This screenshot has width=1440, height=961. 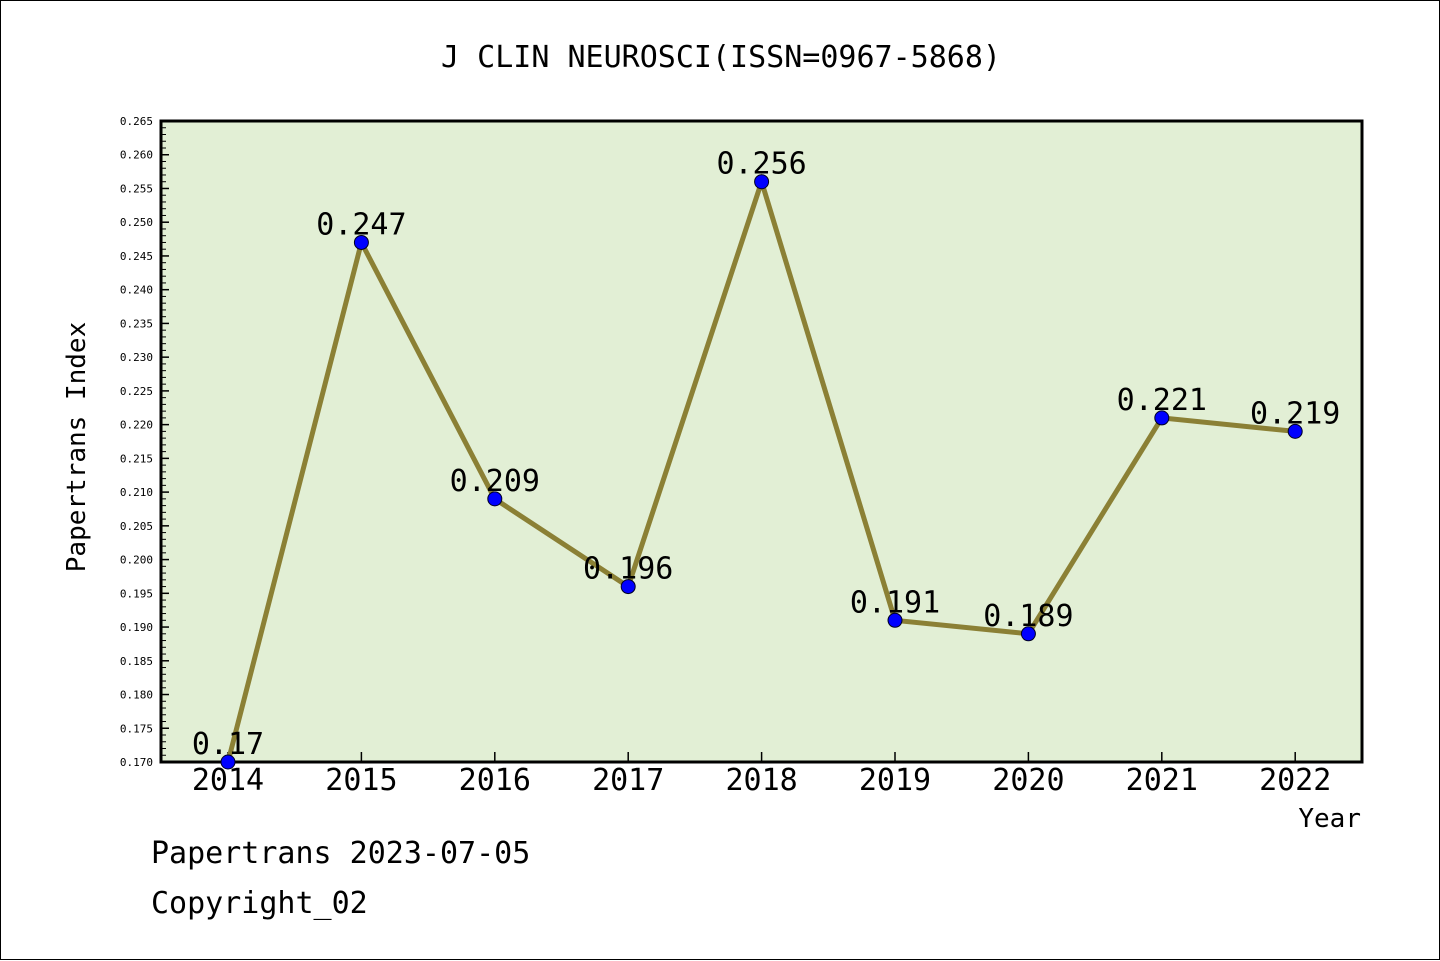 What do you see at coordinates (361, 780) in the screenshot?
I see `x-tick-label: 2015` at bounding box center [361, 780].